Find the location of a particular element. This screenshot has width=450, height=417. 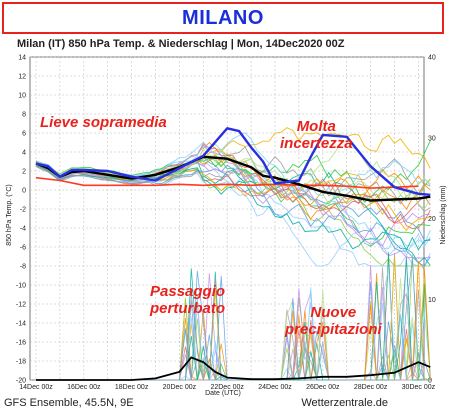

y-tick-label: -6 is located at coordinates (23, 248).